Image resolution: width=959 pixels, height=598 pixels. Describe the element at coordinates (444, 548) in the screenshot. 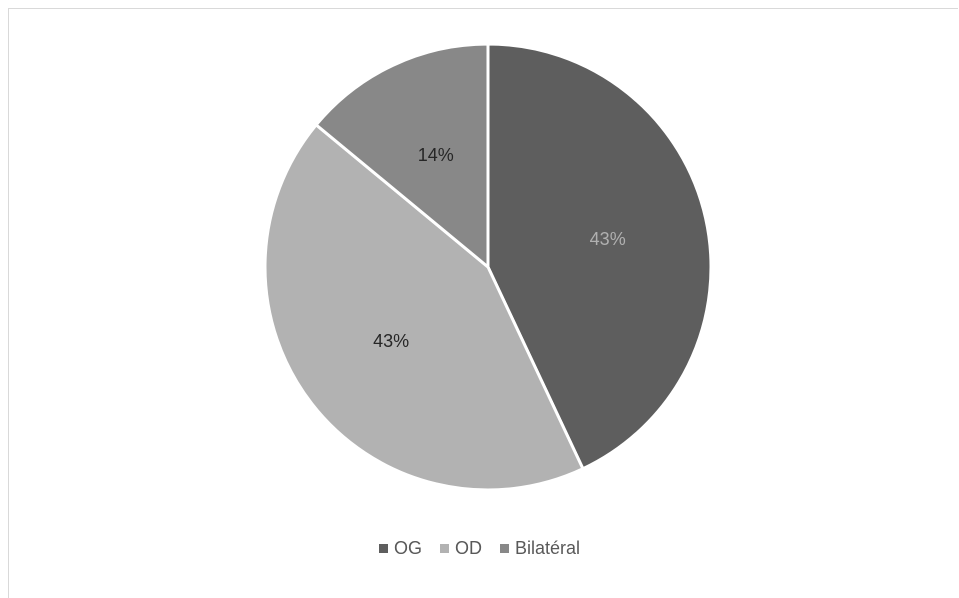

I see `legend-swatch-od` at that location.